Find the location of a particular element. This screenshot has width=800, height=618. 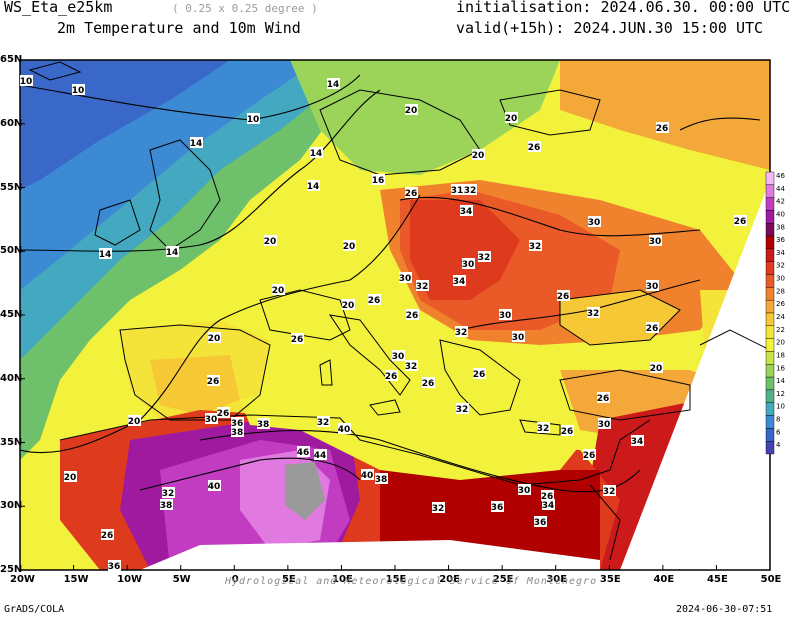

colorbar-level: 44 is located at coordinates (780, 189).